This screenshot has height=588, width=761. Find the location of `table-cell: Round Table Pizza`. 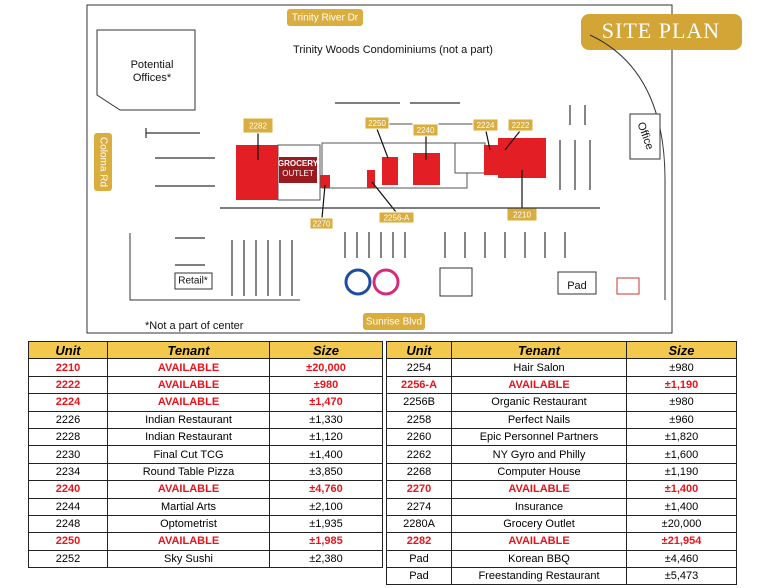

table-cell: Round Table Pizza is located at coordinates (188, 472).